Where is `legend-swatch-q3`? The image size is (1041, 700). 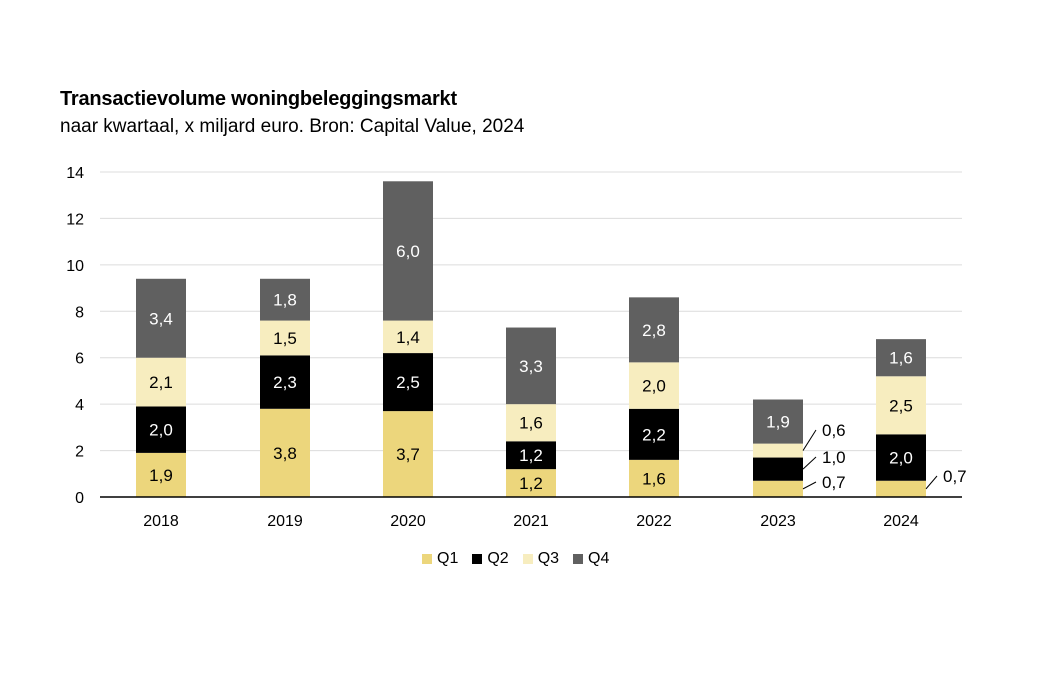 legend-swatch-q3 is located at coordinates (527, 559).